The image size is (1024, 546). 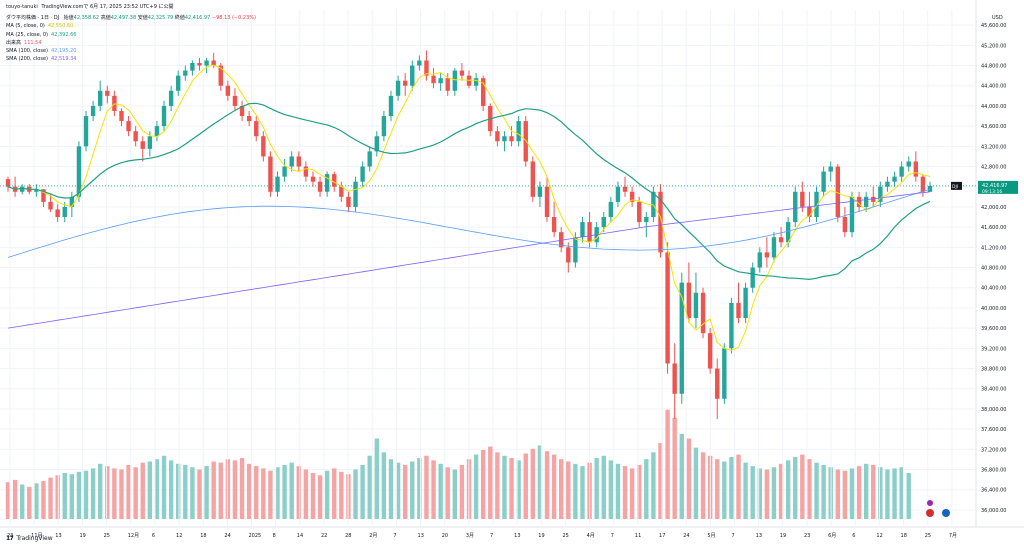 What do you see at coordinates (131, 35) in the screenshot?
I see `indicator-row-ma25: MA (25, close, 0) 42,392.66` at bounding box center [131, 35].